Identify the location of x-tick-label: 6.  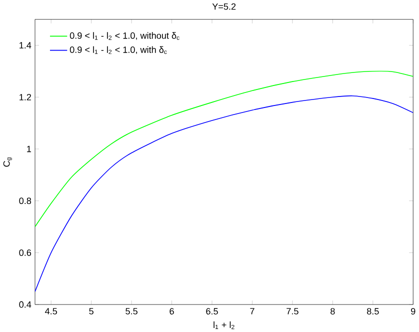
(172, 311).